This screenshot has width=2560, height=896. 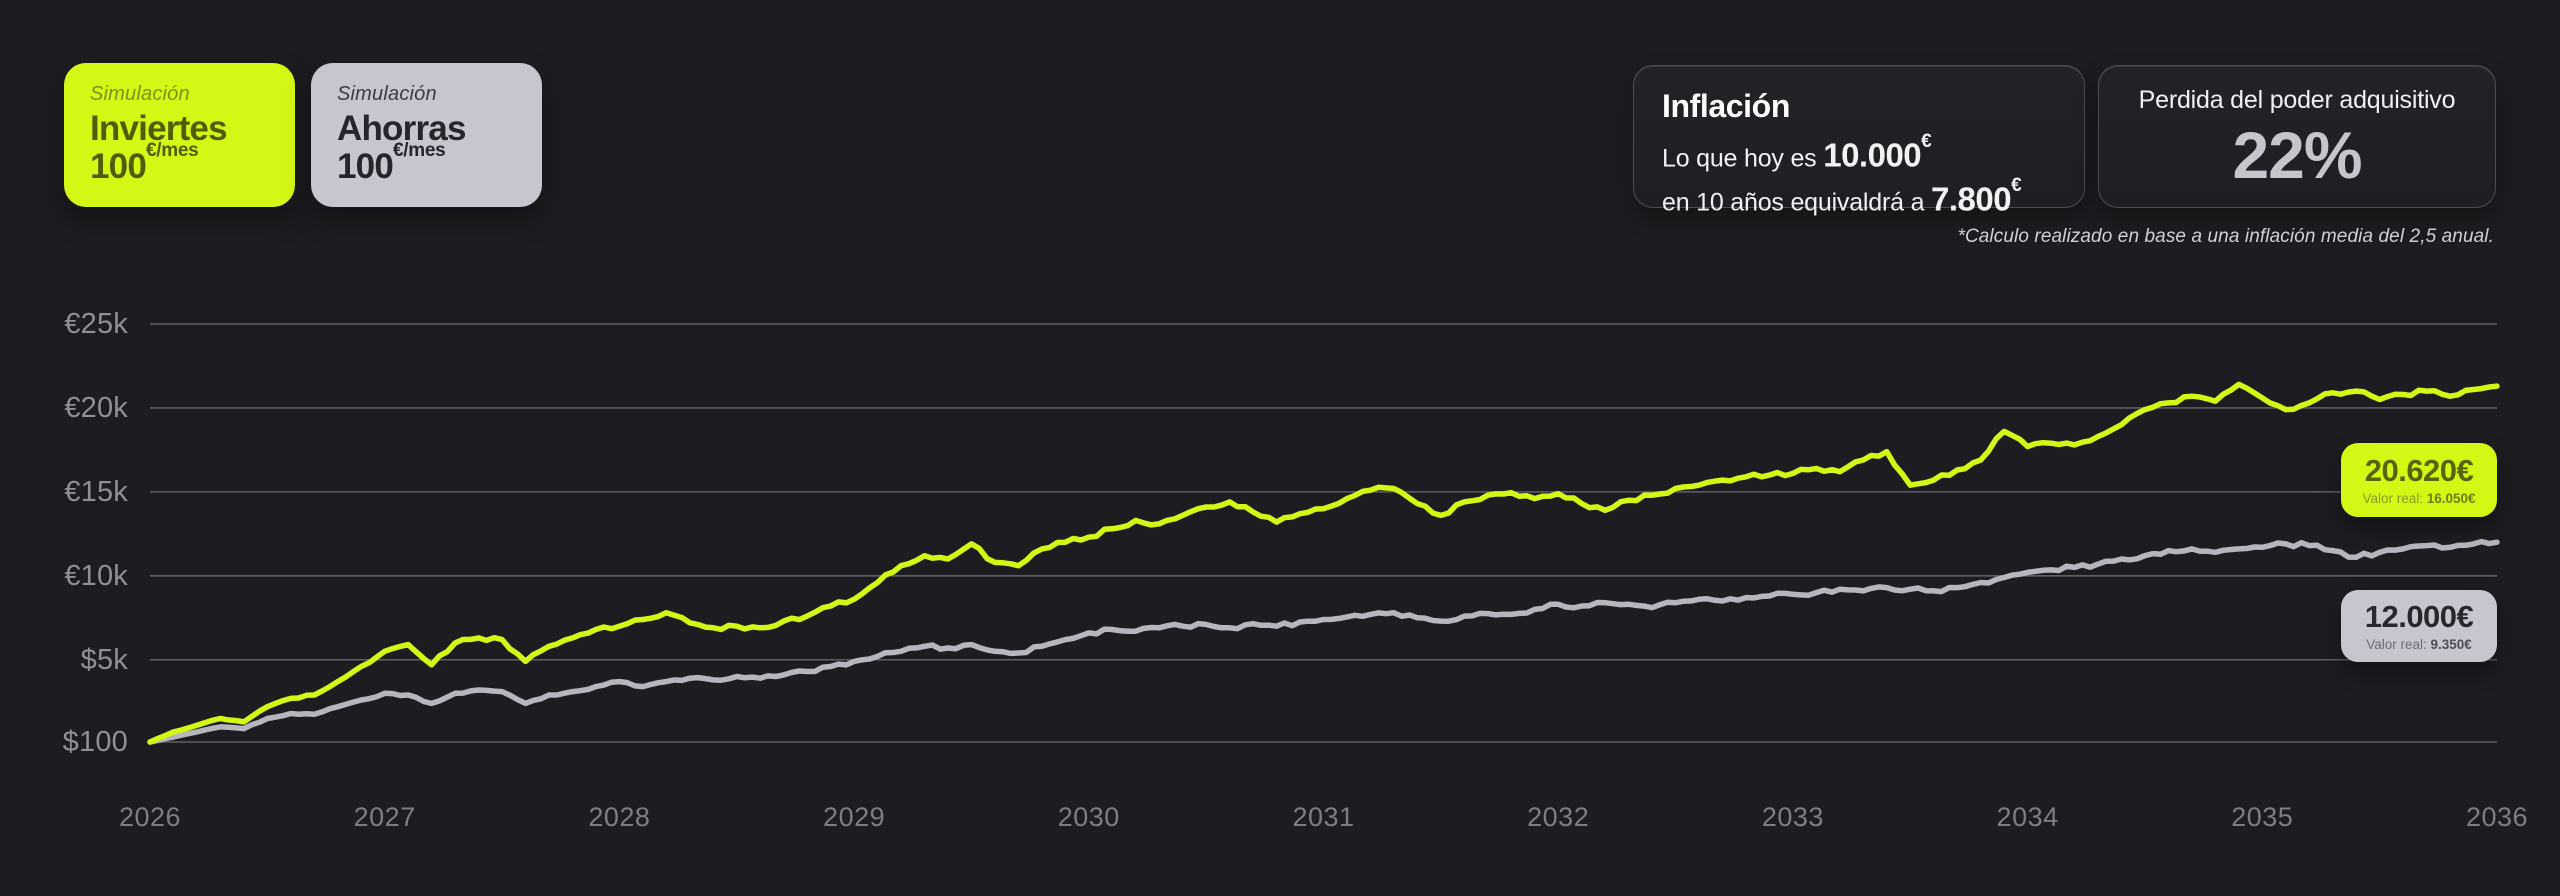 I want to click on x-axis-label: 2035, so click(x=2262, y=817).